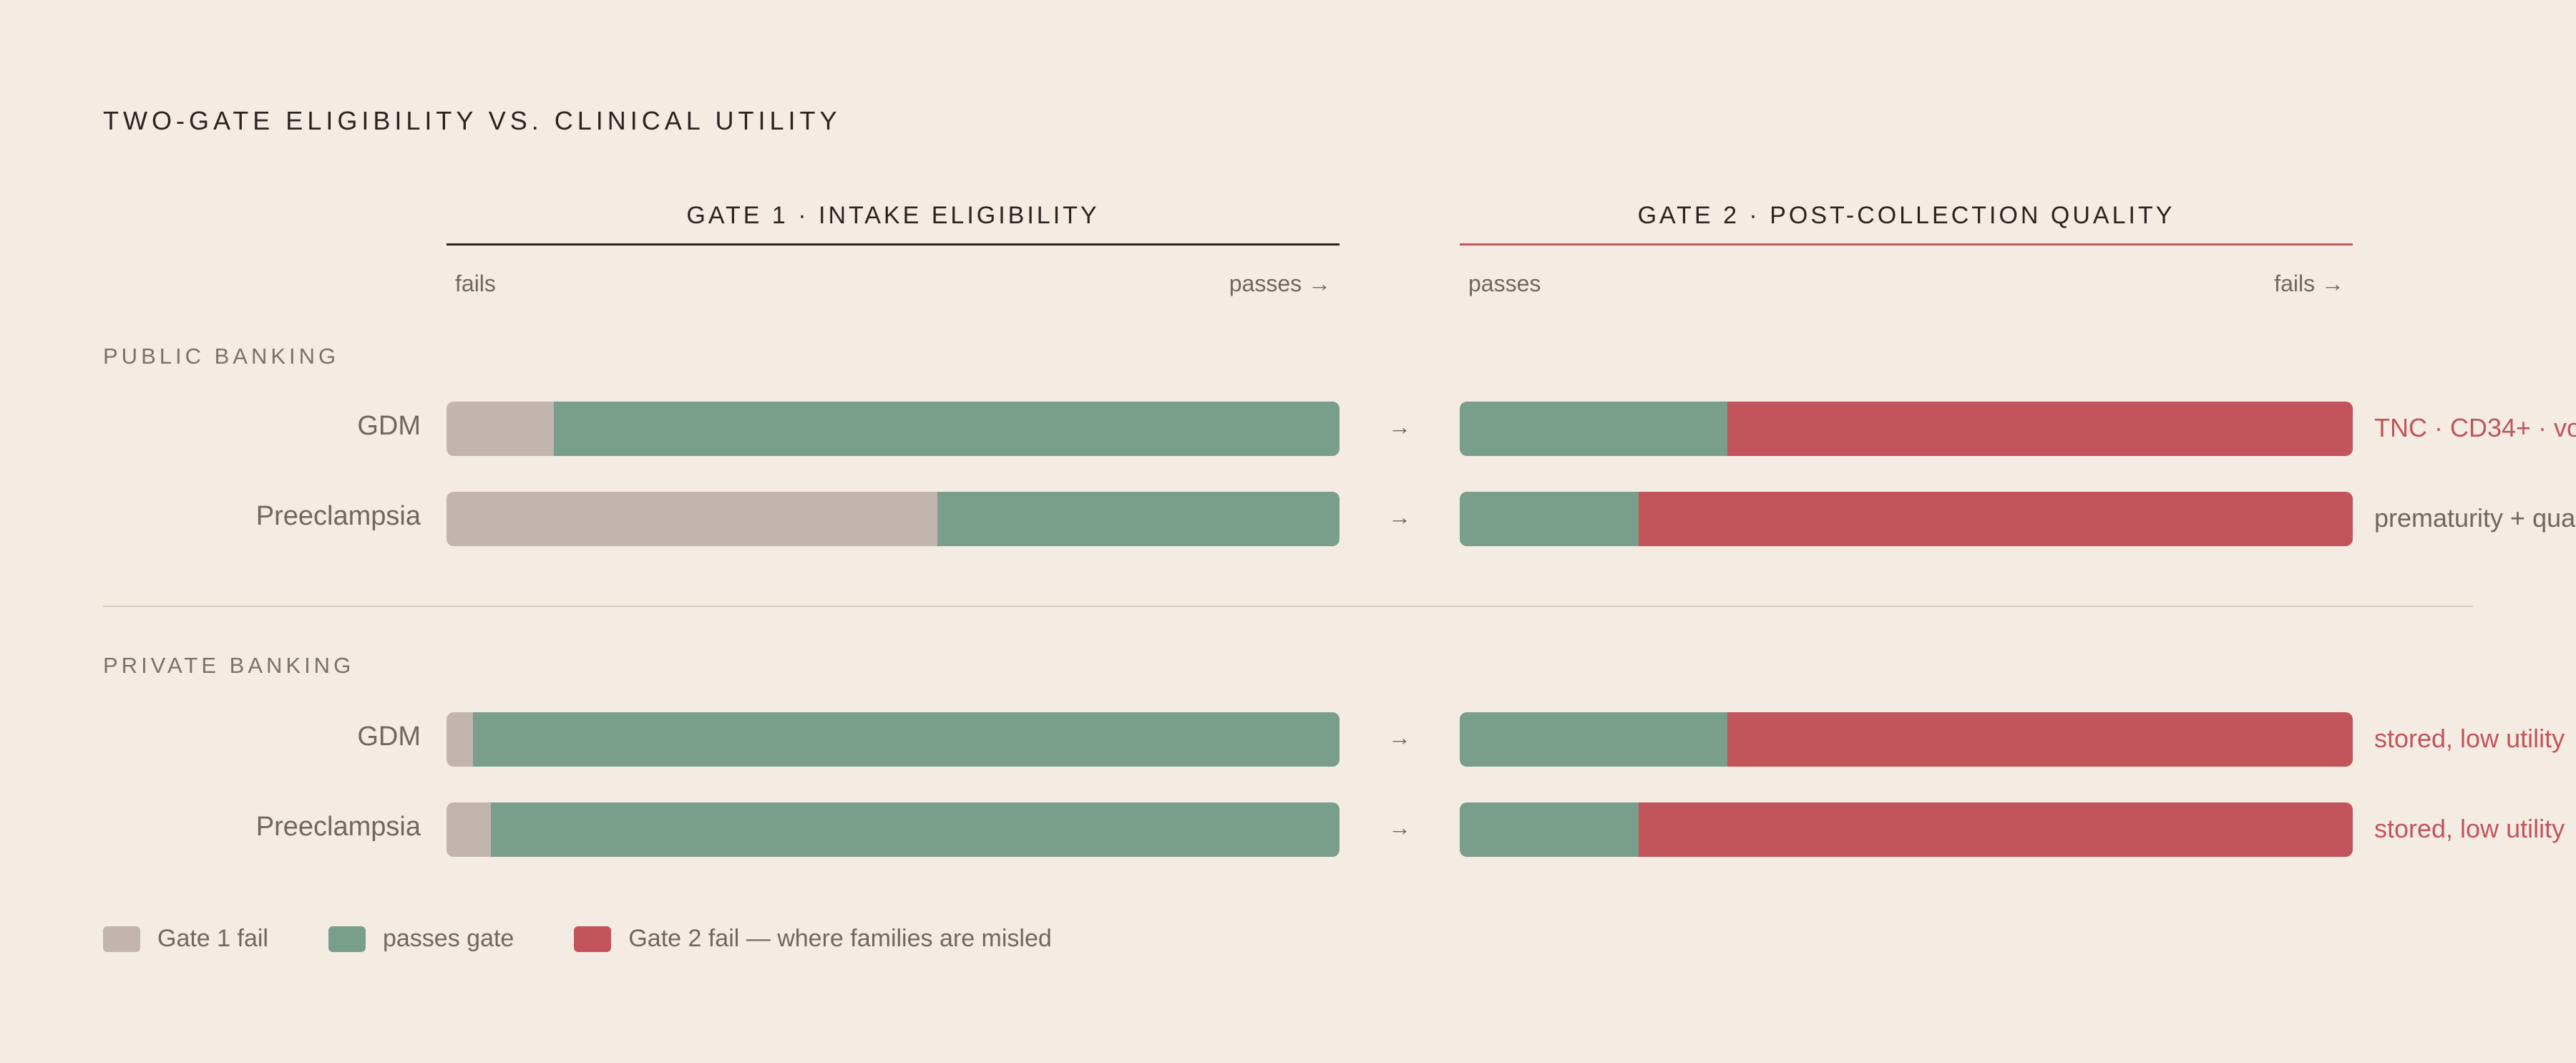 This screenshot has height=1063, width=2576. What do you see at coordinates (894, 245) in the screenshot?
I see `gate1-rule` at bounding box center [894, 245].